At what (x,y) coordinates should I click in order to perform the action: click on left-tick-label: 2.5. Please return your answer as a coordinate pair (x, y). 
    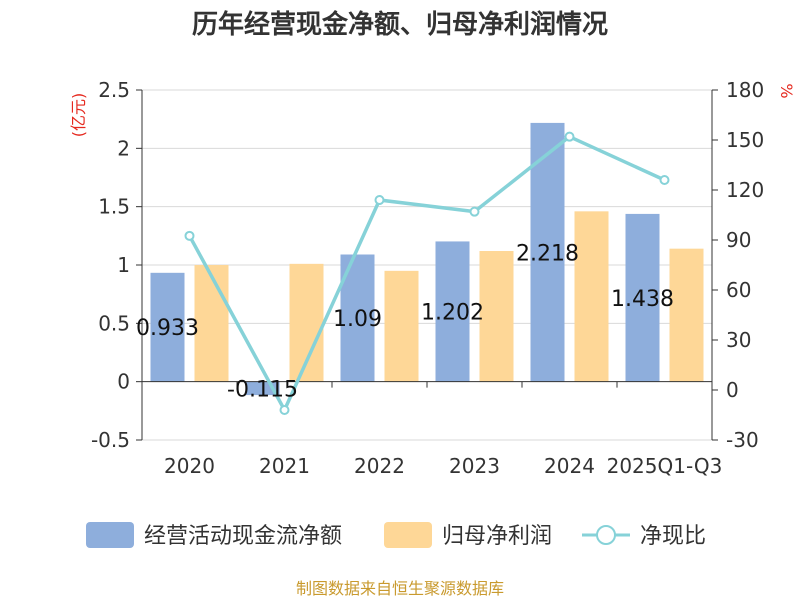
    Looking at the image, I should click on (114, 90).